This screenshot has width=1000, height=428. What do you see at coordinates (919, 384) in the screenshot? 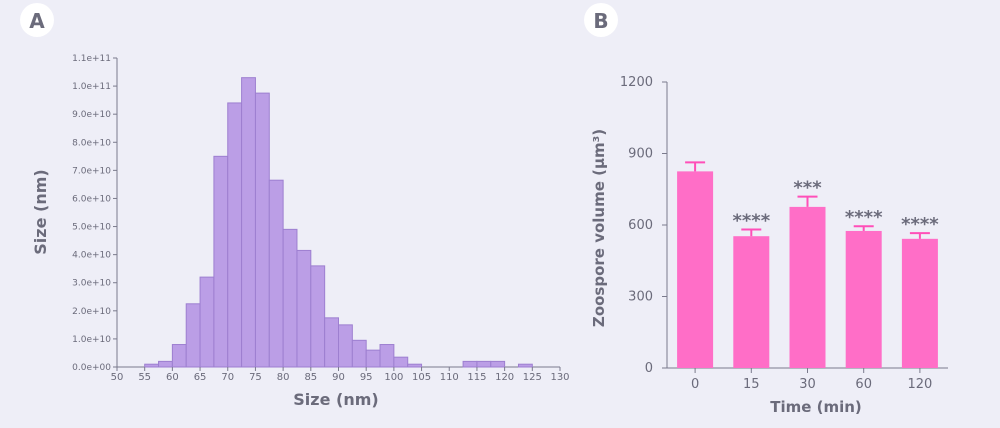
I see `volume-x-tick-label: 120` at bounding box center [919, 384].